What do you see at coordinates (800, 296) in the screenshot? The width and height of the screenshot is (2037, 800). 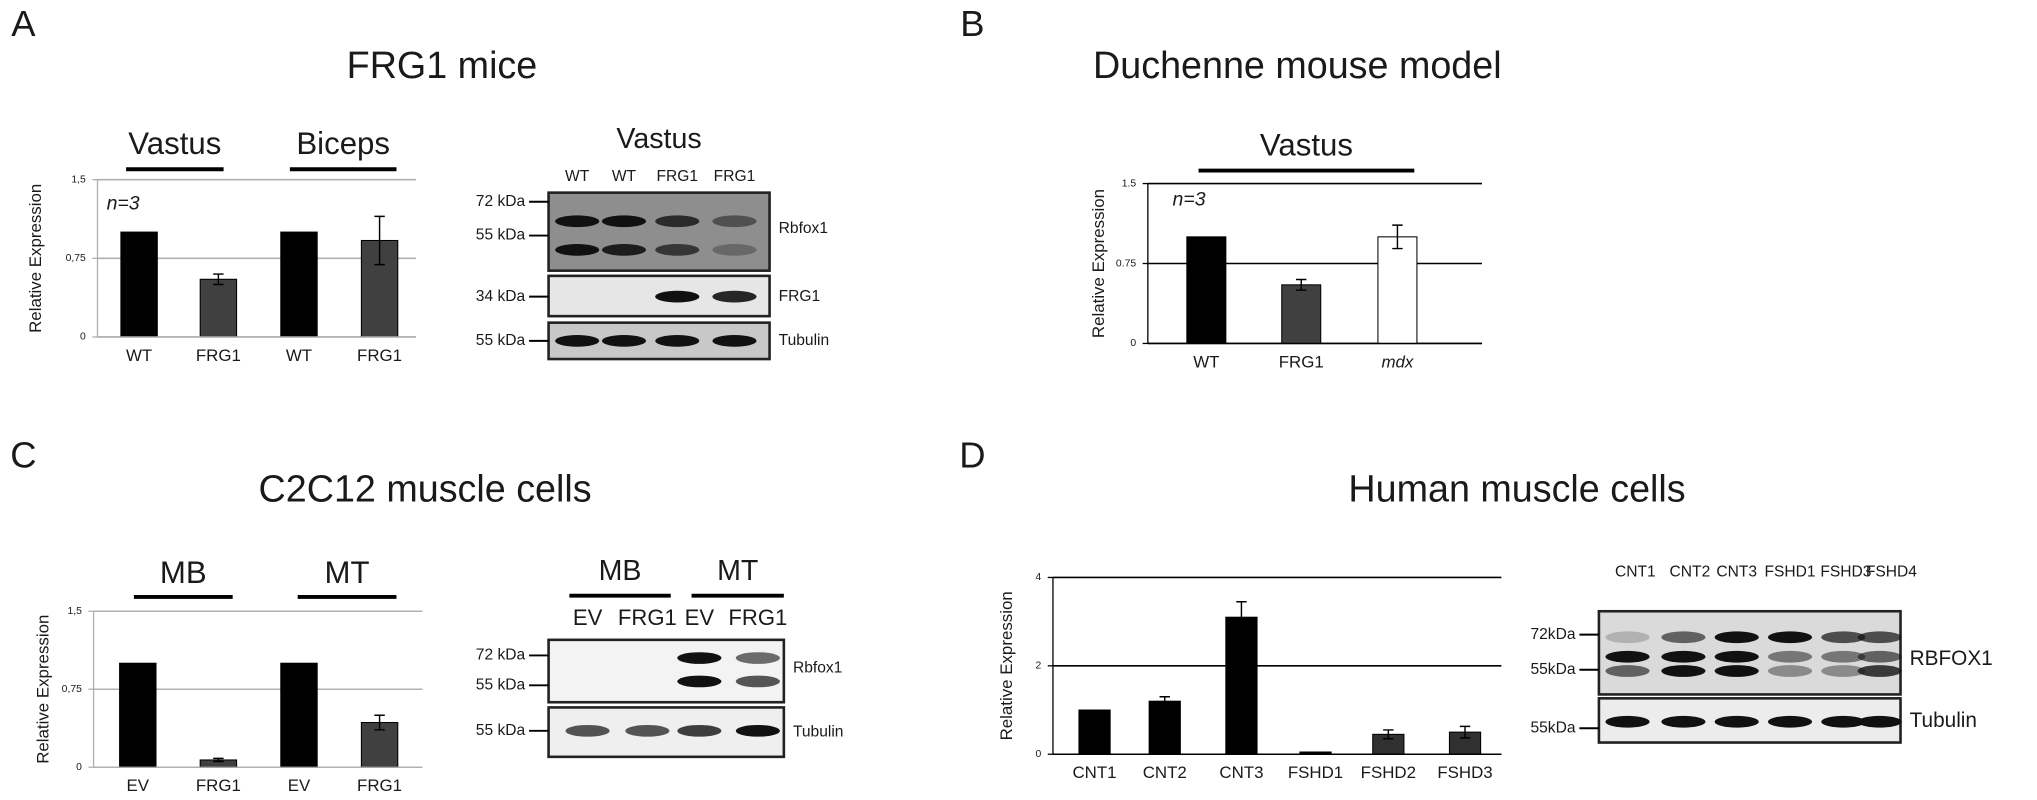 I see `protein-label: FRG1` at bounding box center [800, 296].